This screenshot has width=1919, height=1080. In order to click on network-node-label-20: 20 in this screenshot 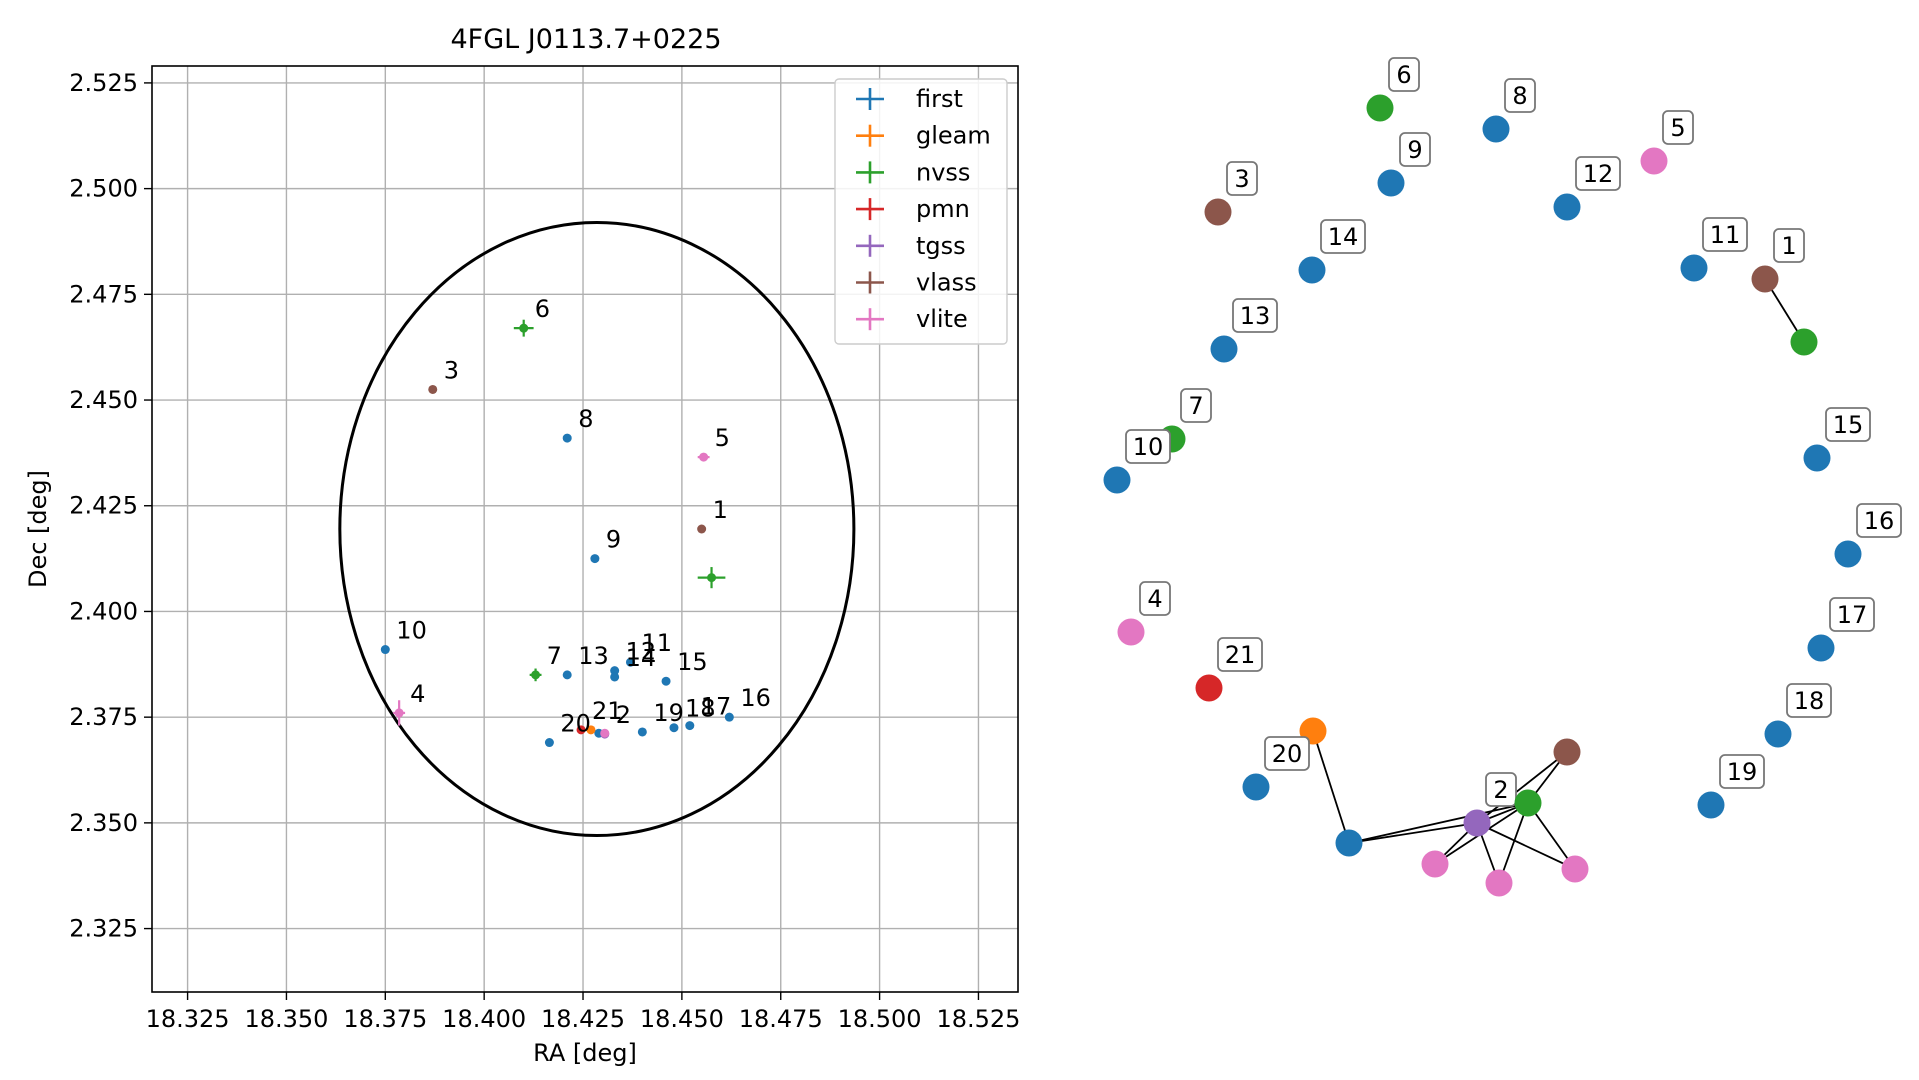, I will do `click(1287, 754)`.